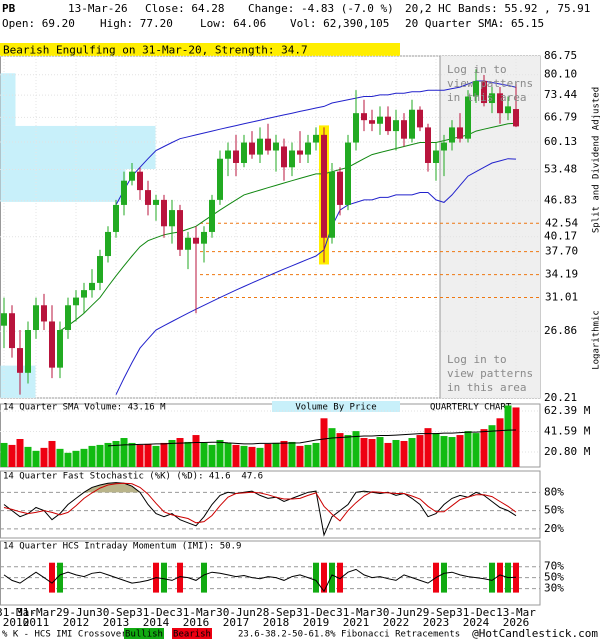 The image size is (600, 640). I want to click on volume: Vol: 62,390,105, so click(339, 23).